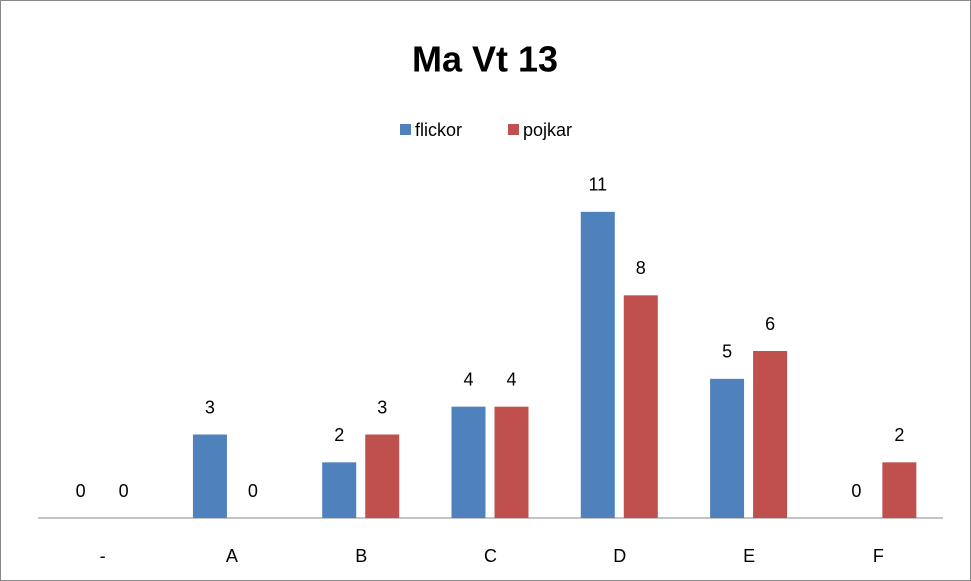 The height and width of the screenshot is (581, 971). I want to click on x-tick-label: C, so click(490, 556).